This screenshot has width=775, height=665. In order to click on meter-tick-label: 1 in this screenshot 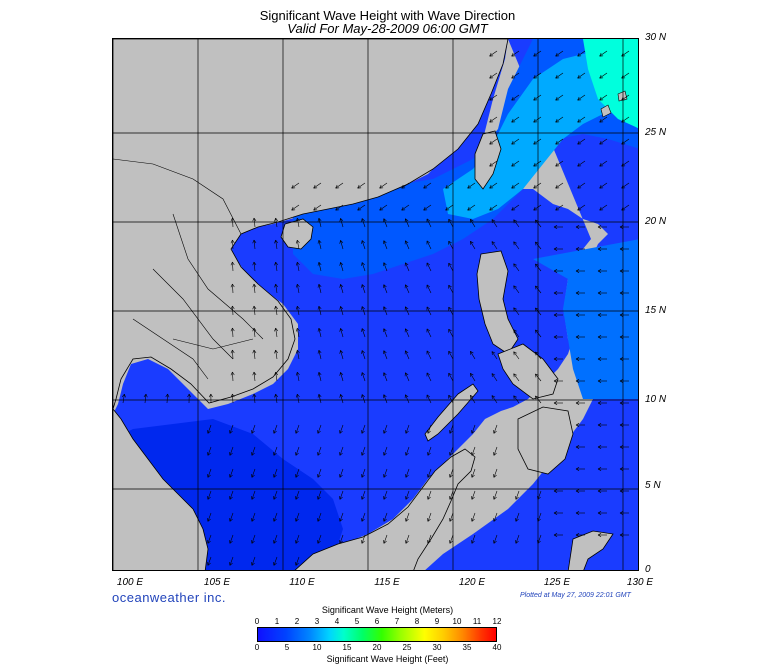, I will do `click(277, 621)`.